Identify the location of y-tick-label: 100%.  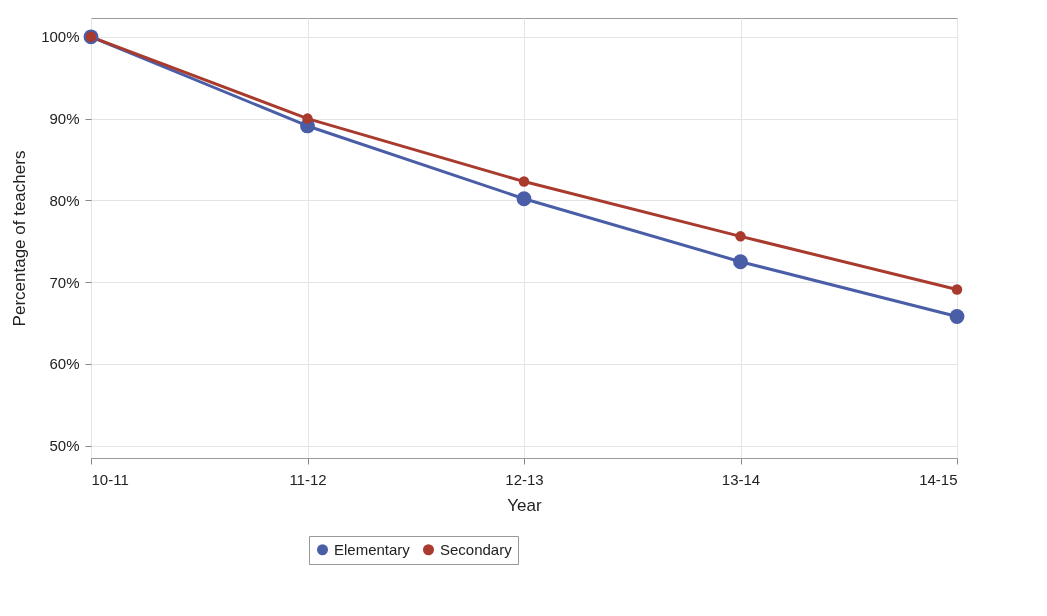
(60, 37).